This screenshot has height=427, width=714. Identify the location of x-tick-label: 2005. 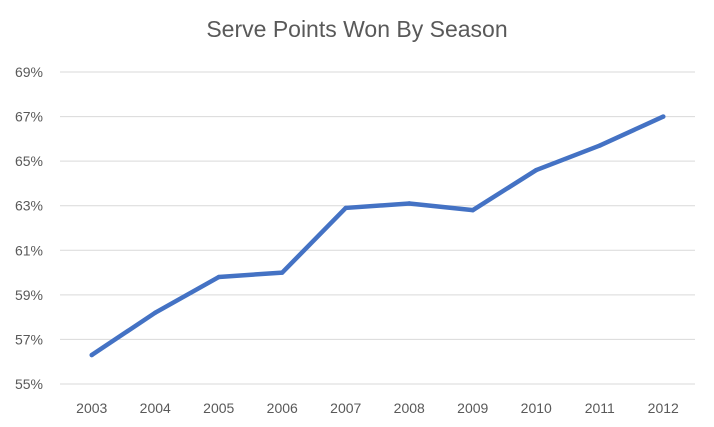
(218, 408).